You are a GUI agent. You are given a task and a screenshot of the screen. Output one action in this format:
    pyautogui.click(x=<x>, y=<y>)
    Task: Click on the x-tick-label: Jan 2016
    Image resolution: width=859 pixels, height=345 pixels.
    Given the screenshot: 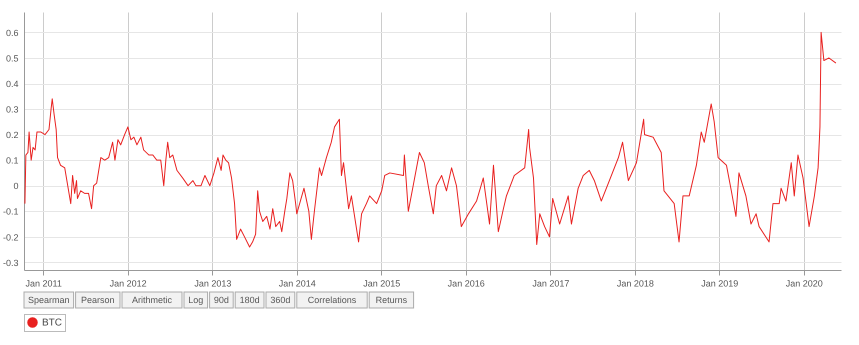 What is the action you would take?
    pyautogui.click(x=466, y=283)
    